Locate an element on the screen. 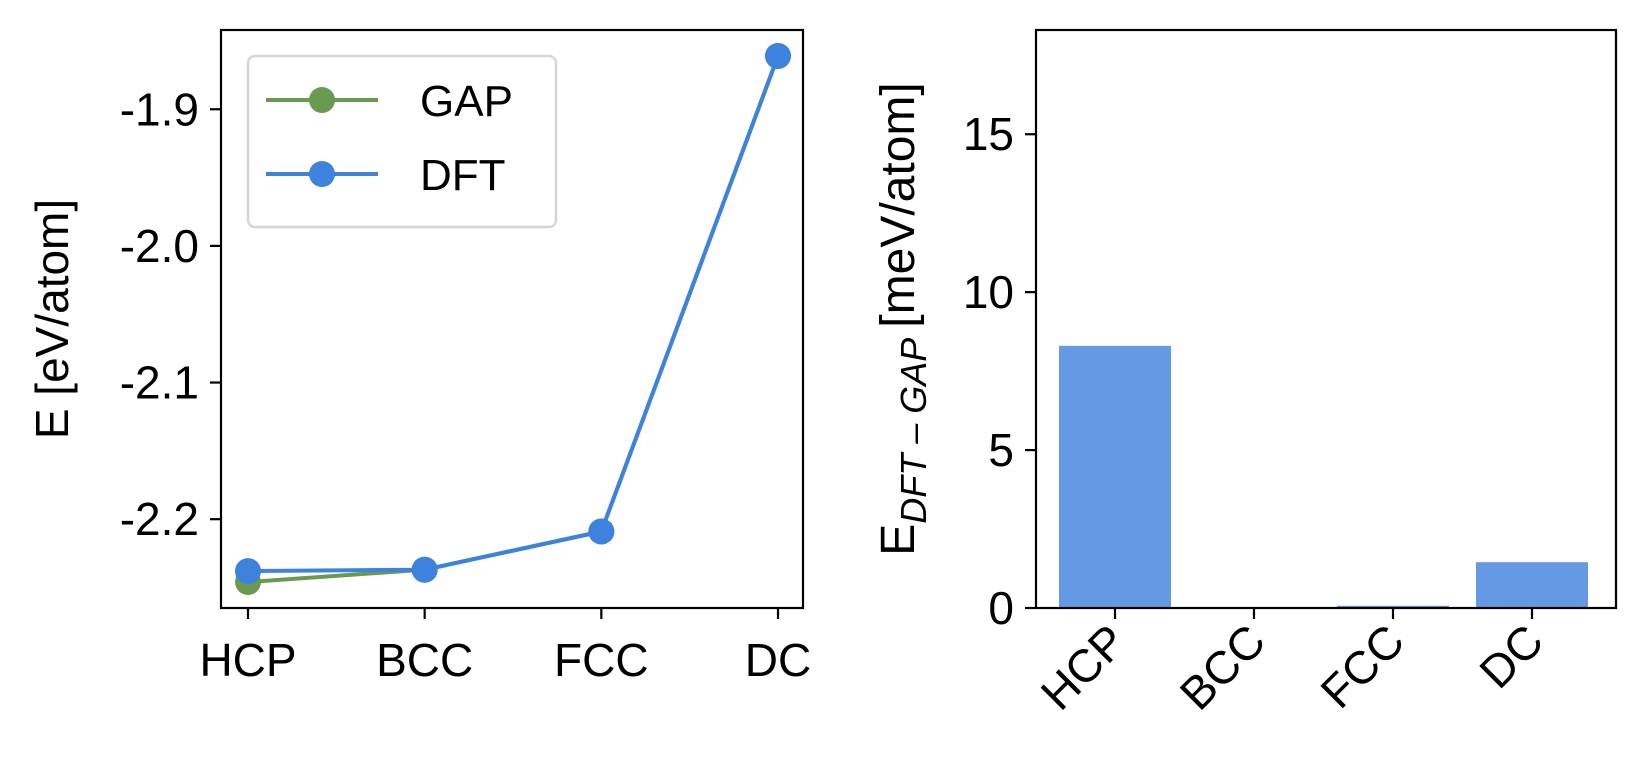  bar-y-axis-title-subscript: DFT – GAP is located at coordinates (913, 431).